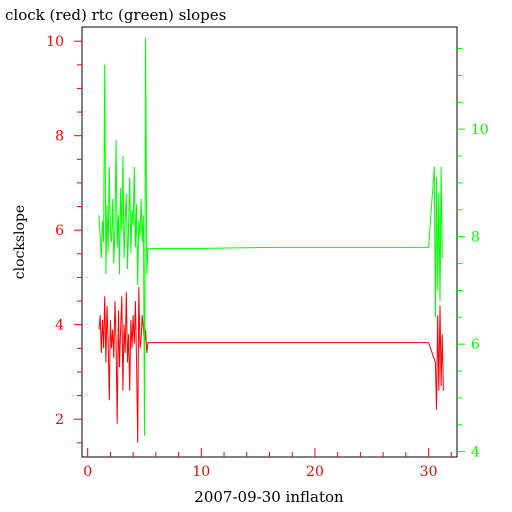 This screenshot has height=512, width=512. Describe the element at coordinates (475, 238) in the screenshot. I see `right-tick-label: 8` at that location.